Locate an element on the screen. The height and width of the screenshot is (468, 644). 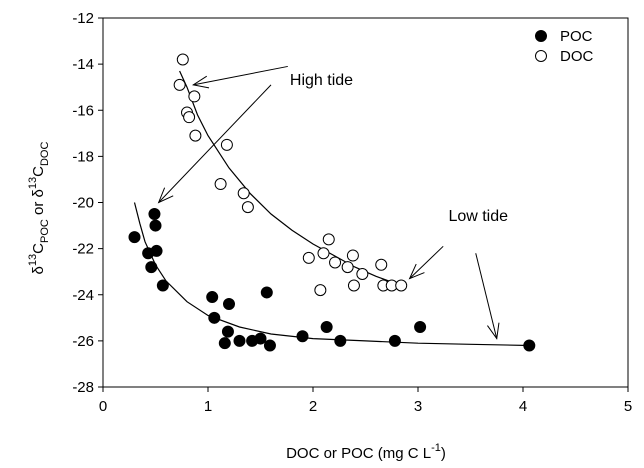
y-tick-label: -22 is located at coordinates (83, 249).